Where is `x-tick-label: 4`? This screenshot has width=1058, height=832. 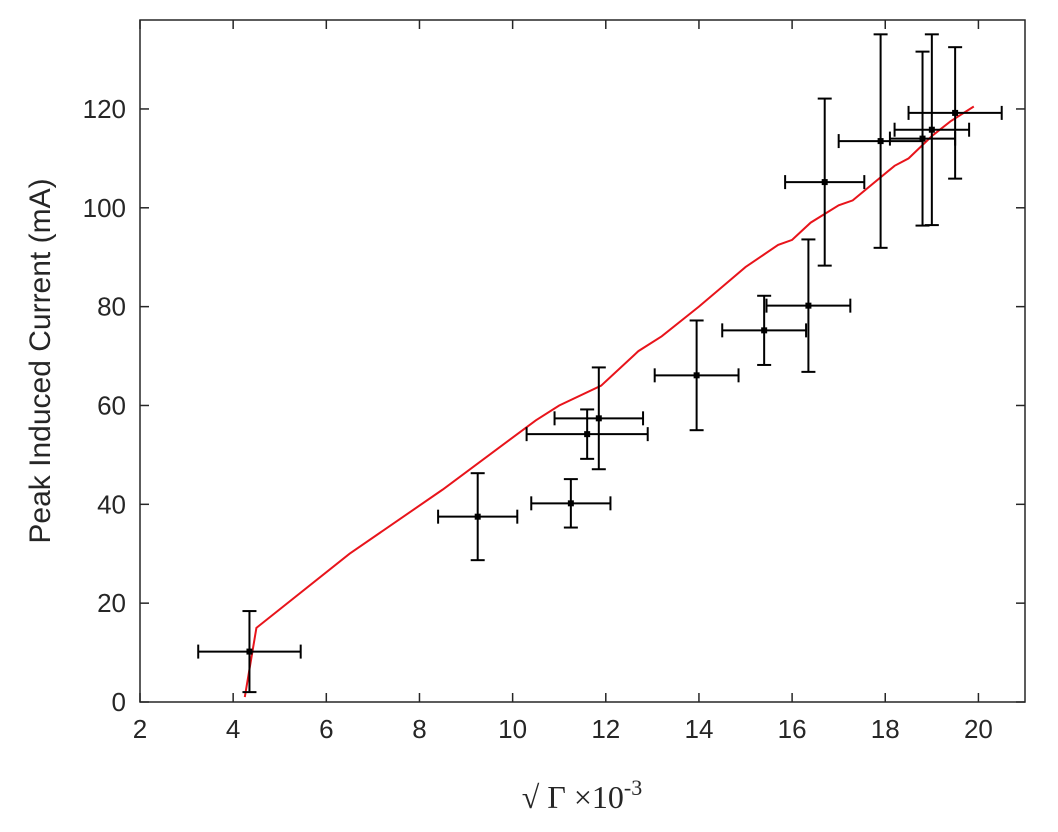
x-tick-label: 4 is located at coordinates (233, 729).